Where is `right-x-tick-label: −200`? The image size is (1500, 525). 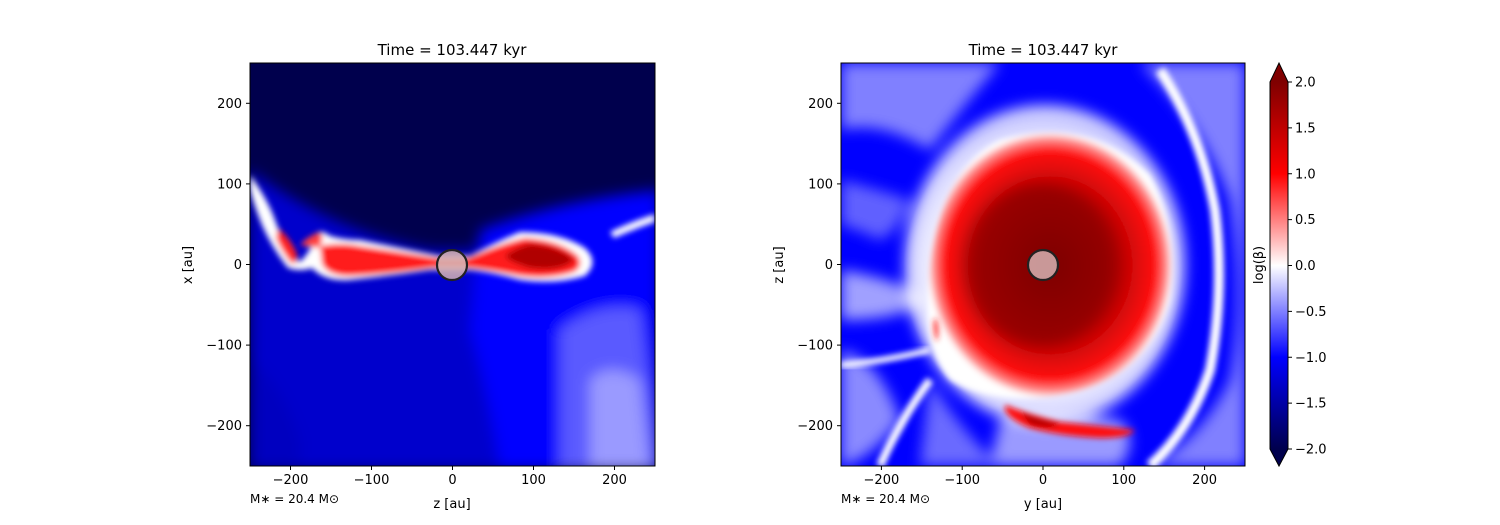
right-x-tick-label: −200 is located at coordinates (882, 480).